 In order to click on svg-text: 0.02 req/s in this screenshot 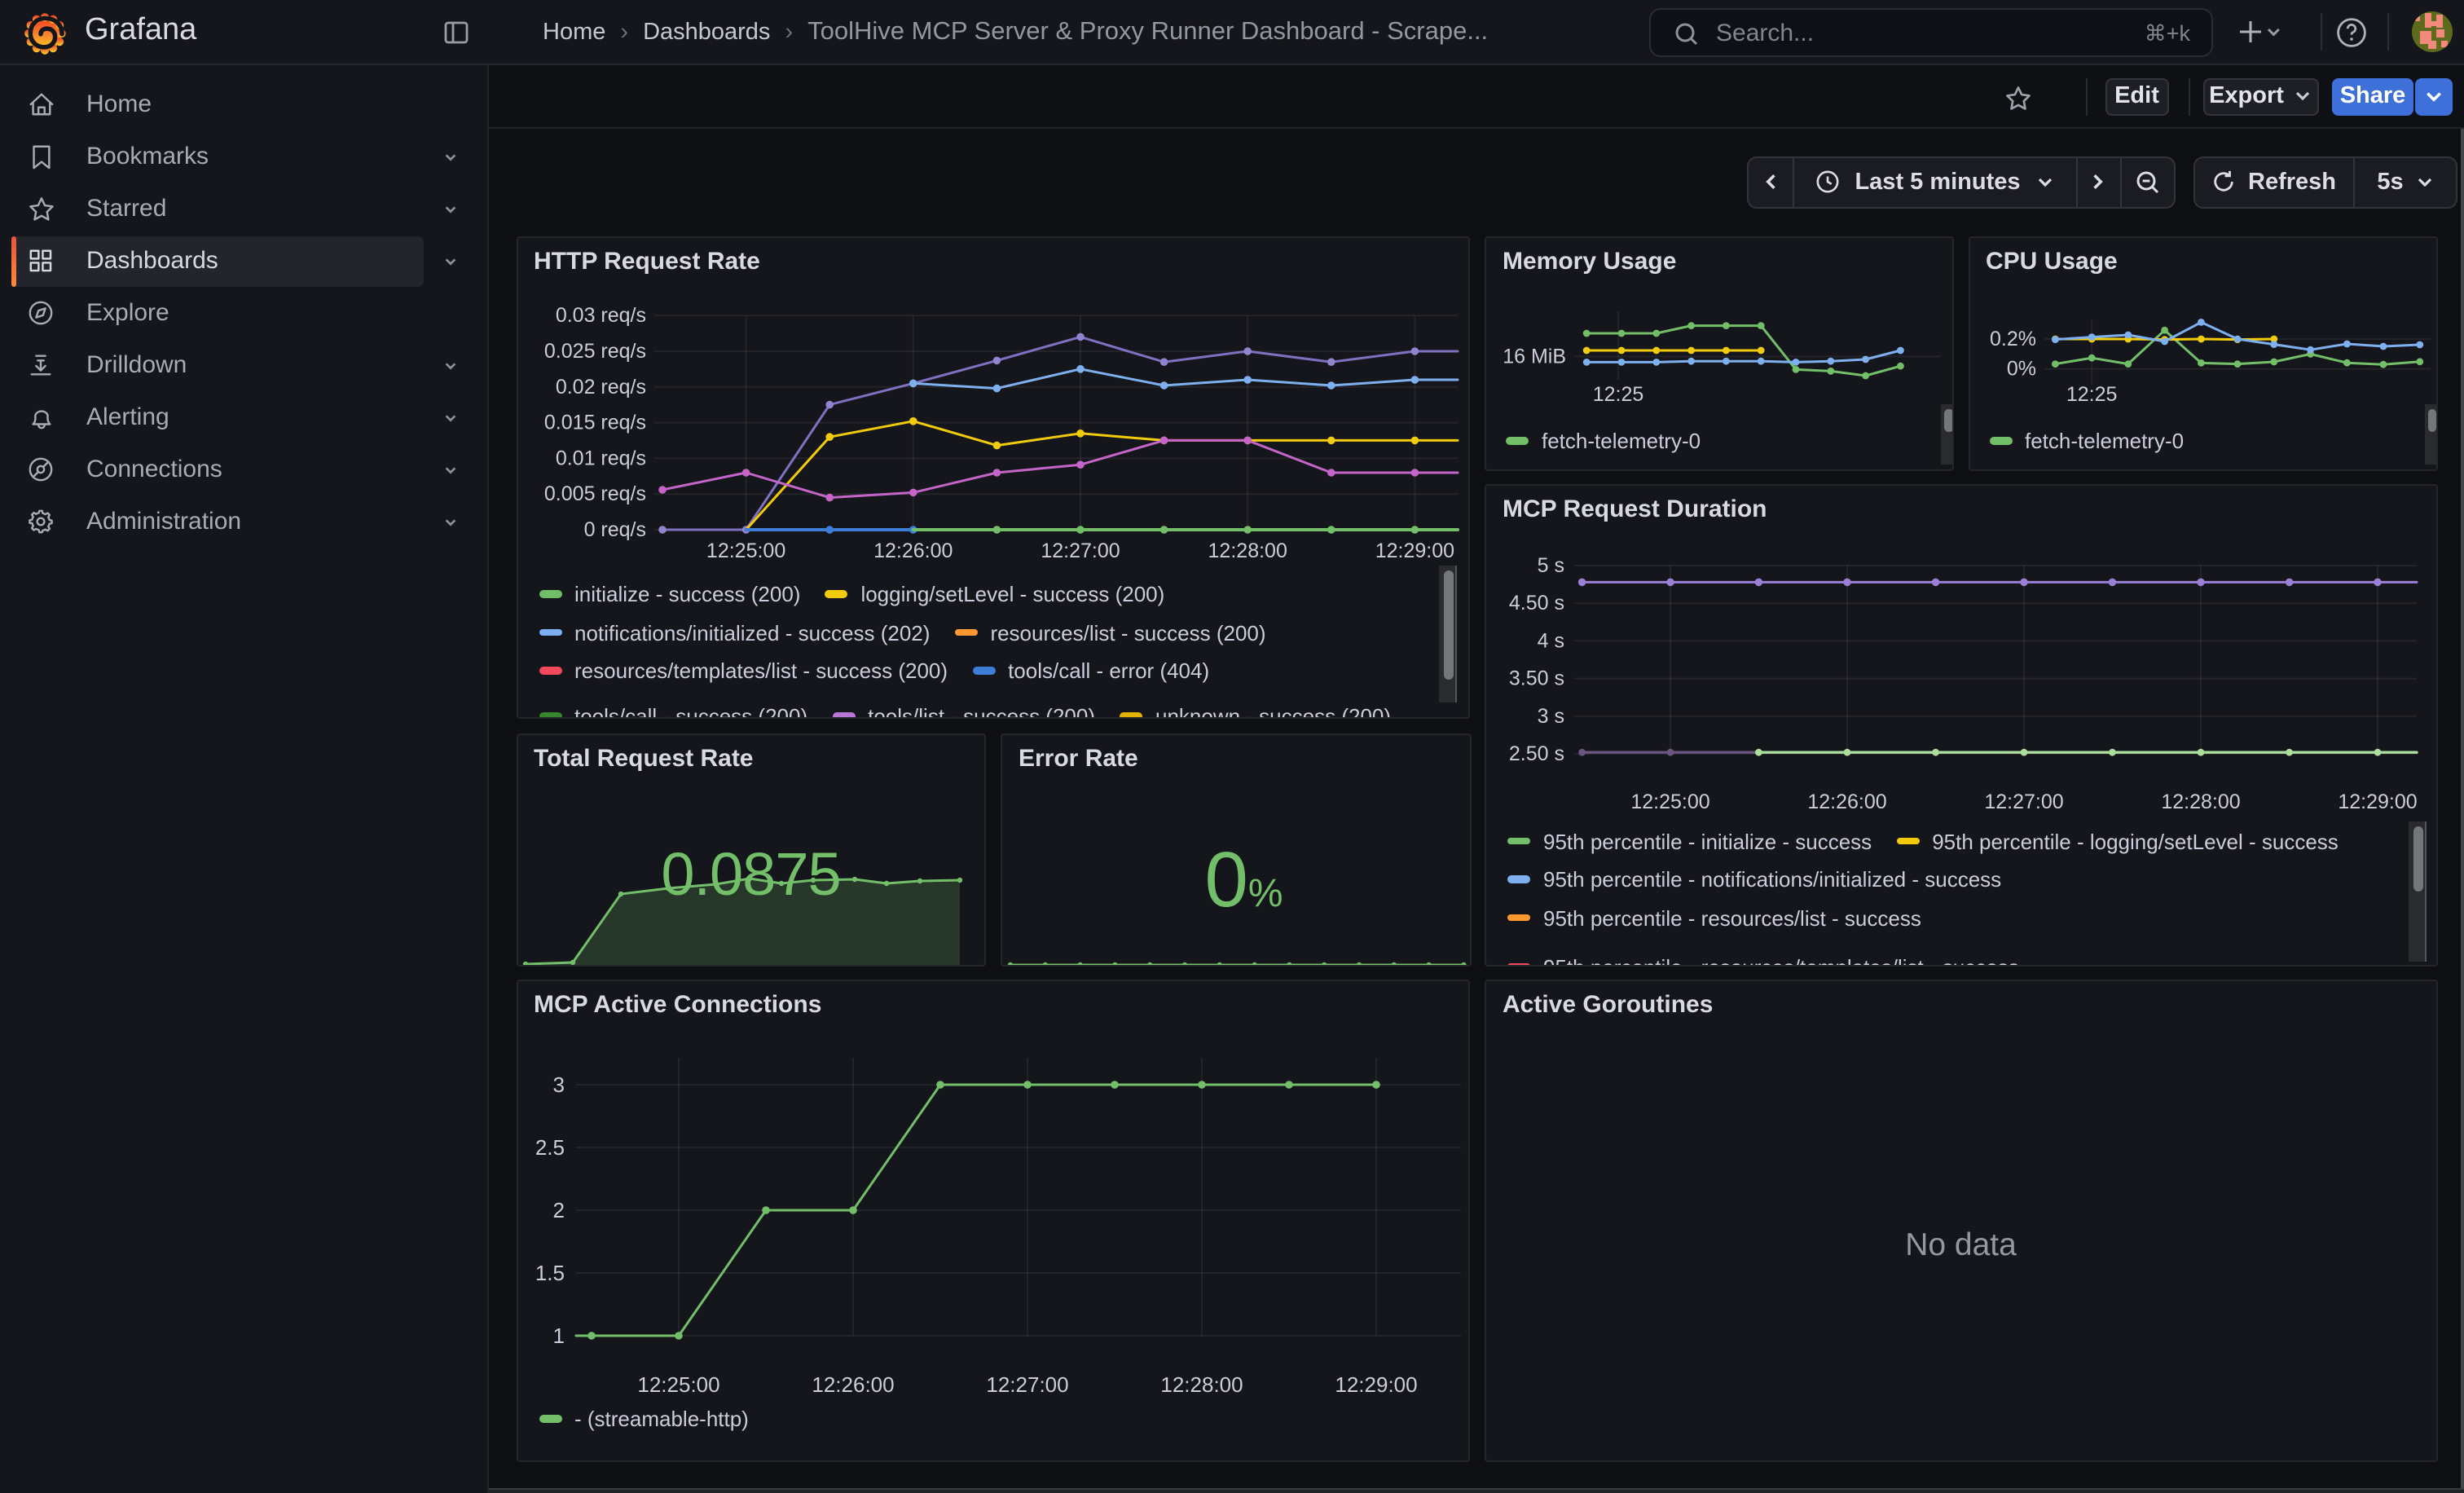, I will do `click(600, 388)`.